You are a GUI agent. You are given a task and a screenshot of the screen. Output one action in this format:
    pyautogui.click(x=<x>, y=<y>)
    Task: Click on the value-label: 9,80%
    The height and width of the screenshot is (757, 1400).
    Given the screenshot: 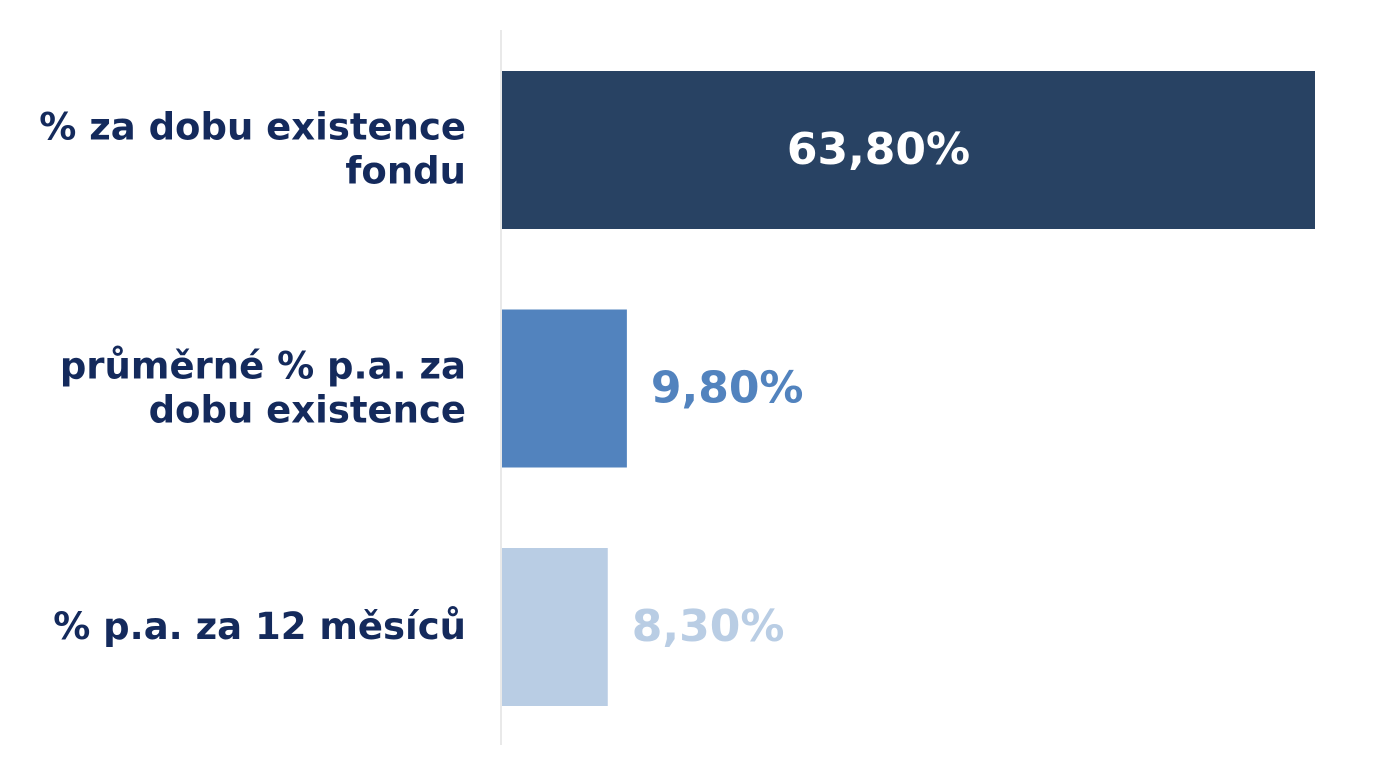 What is the action you would take?
    pyautogui.click(x=727, y=388)
    